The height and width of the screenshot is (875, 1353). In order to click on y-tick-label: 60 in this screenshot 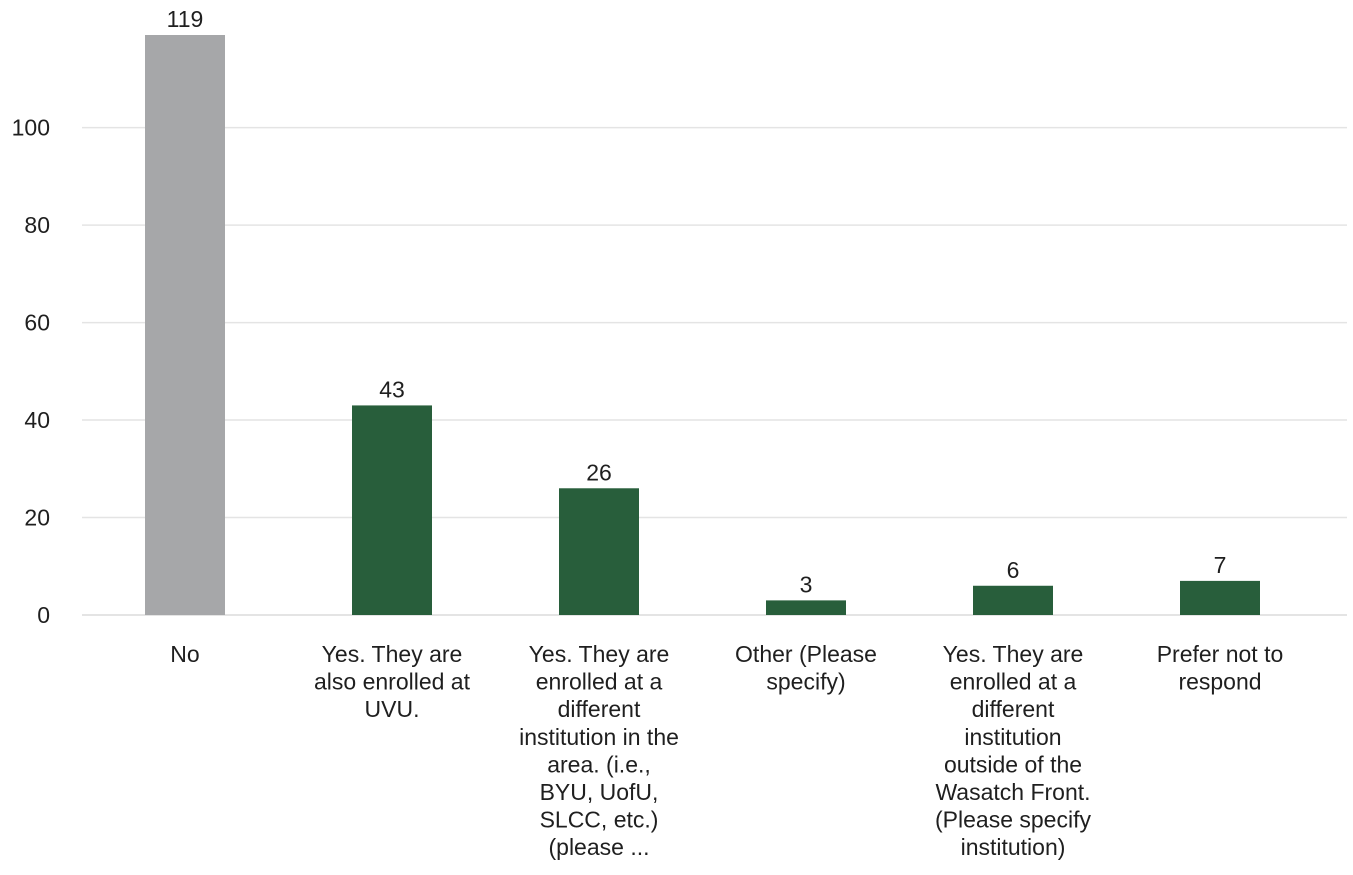, I will do `click(37, 323)`.